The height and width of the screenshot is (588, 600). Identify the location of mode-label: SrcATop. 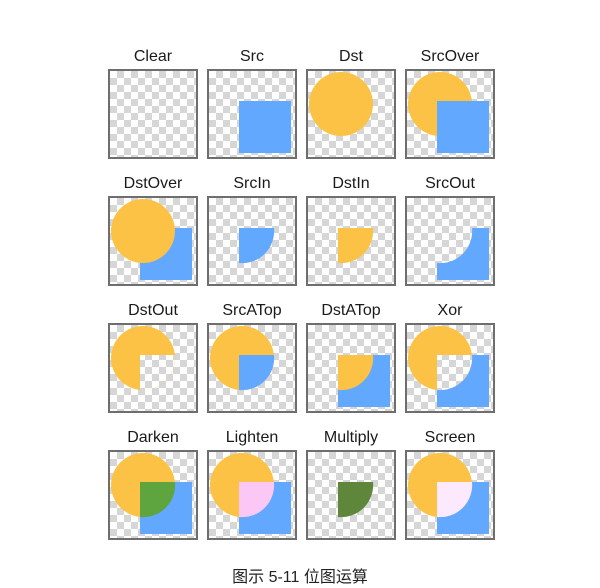
(252, 310).